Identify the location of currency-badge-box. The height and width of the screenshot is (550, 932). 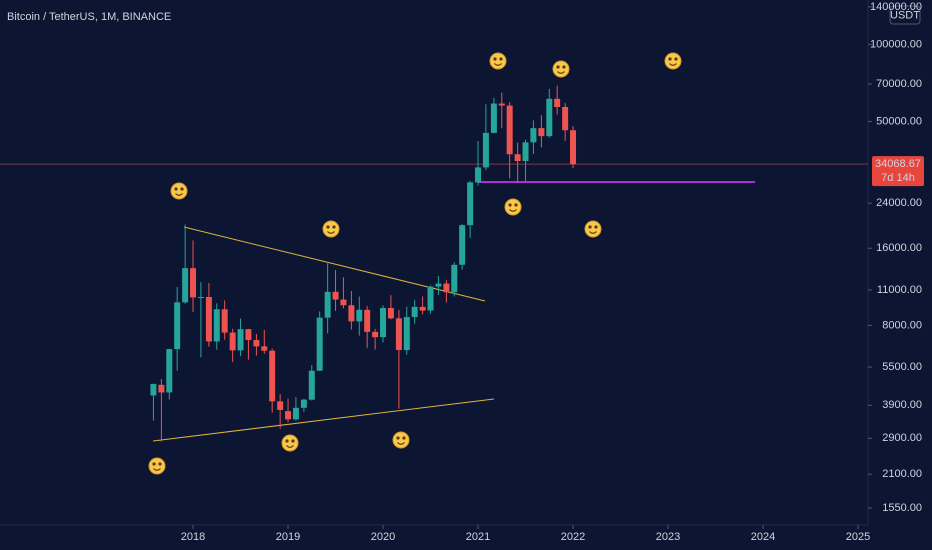
(905, 15).